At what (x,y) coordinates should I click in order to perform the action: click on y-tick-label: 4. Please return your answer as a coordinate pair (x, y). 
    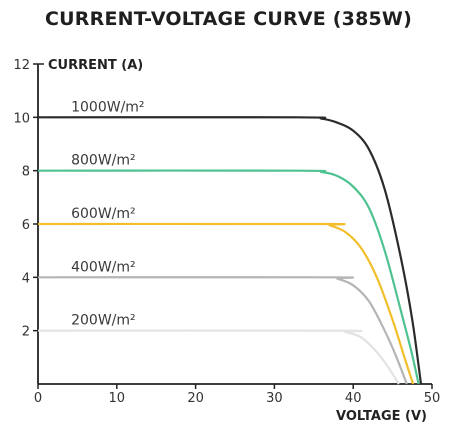
    Looking at the image, I should click on (26, 278).